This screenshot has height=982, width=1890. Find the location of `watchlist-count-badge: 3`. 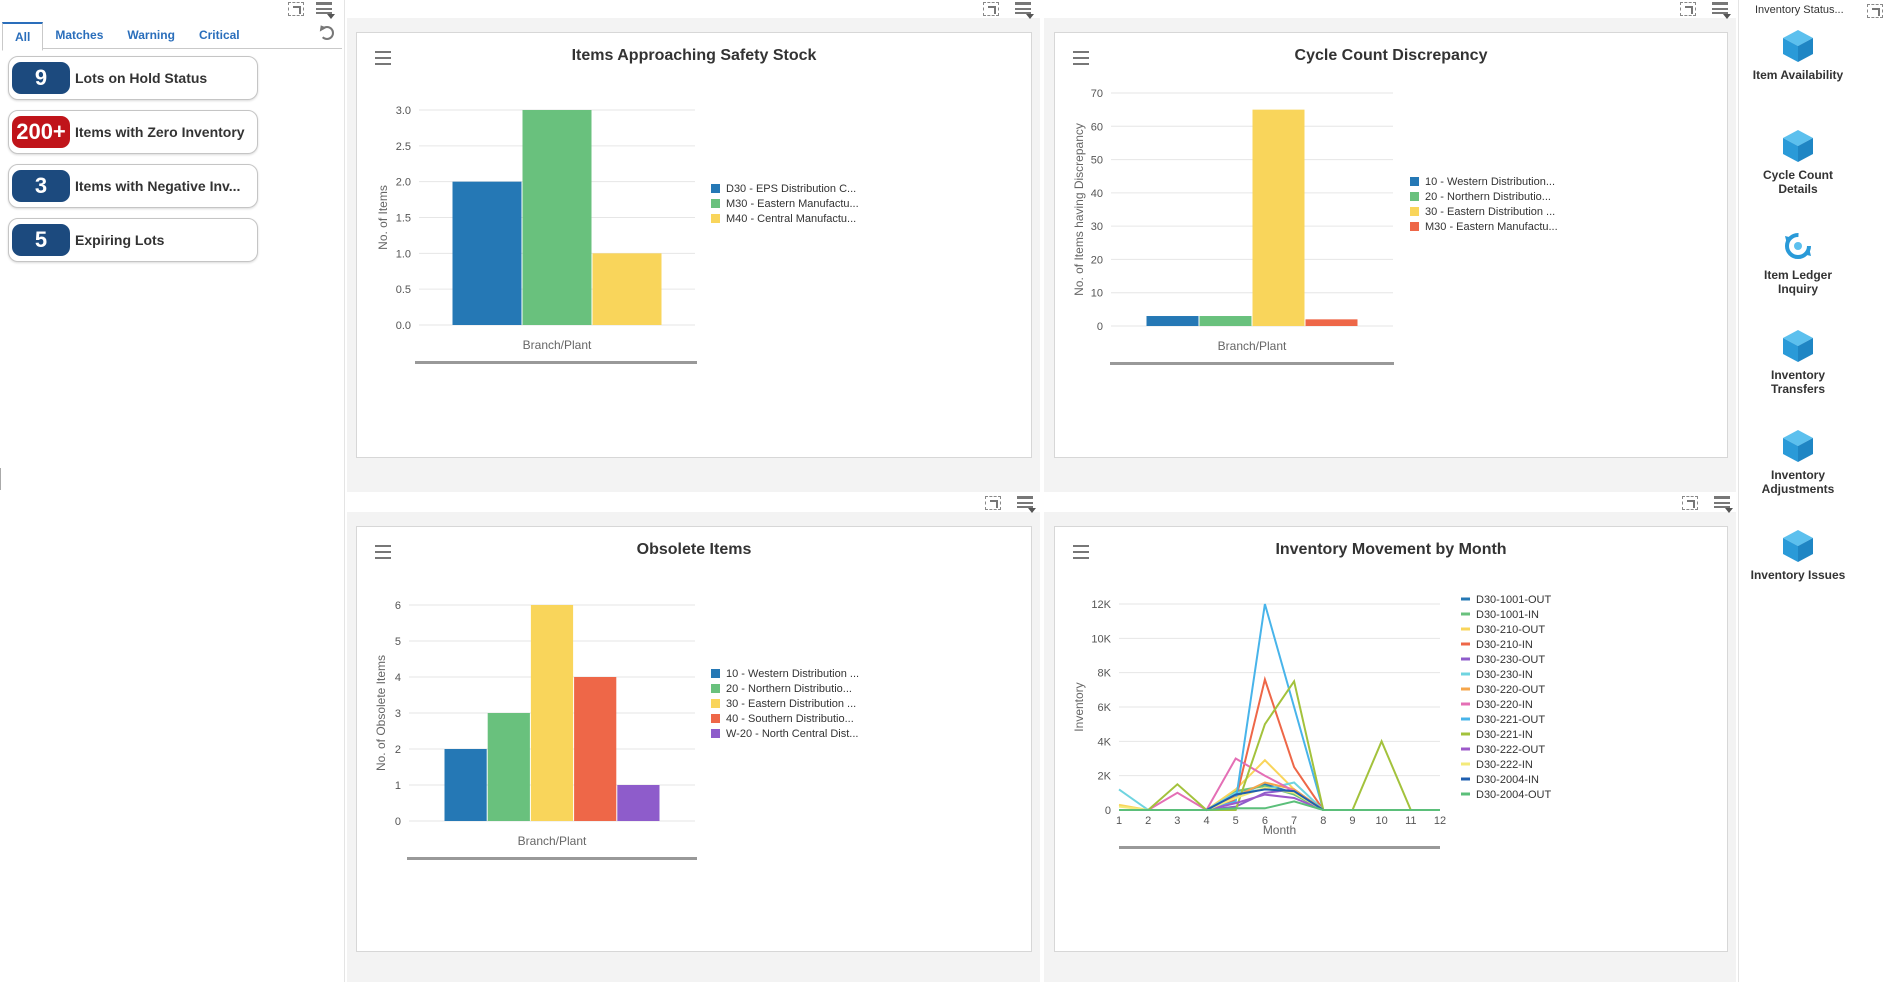

watchlist-count-badge: 3 is located at coordinates (41, 186).